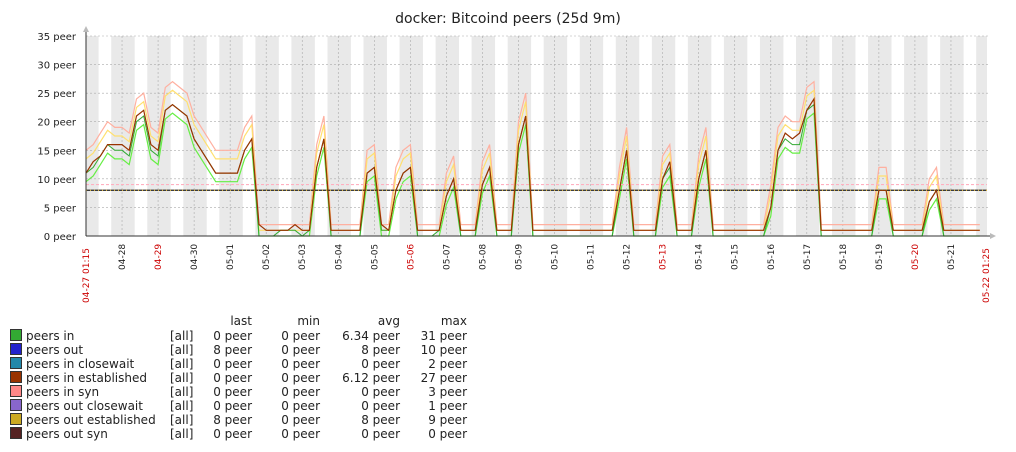 The image size is (1016, 452). What do you see at coordinates (380, 420) in the screenshot?
I see `legend-avg: 8 peer` at bounding box center [380, 420].